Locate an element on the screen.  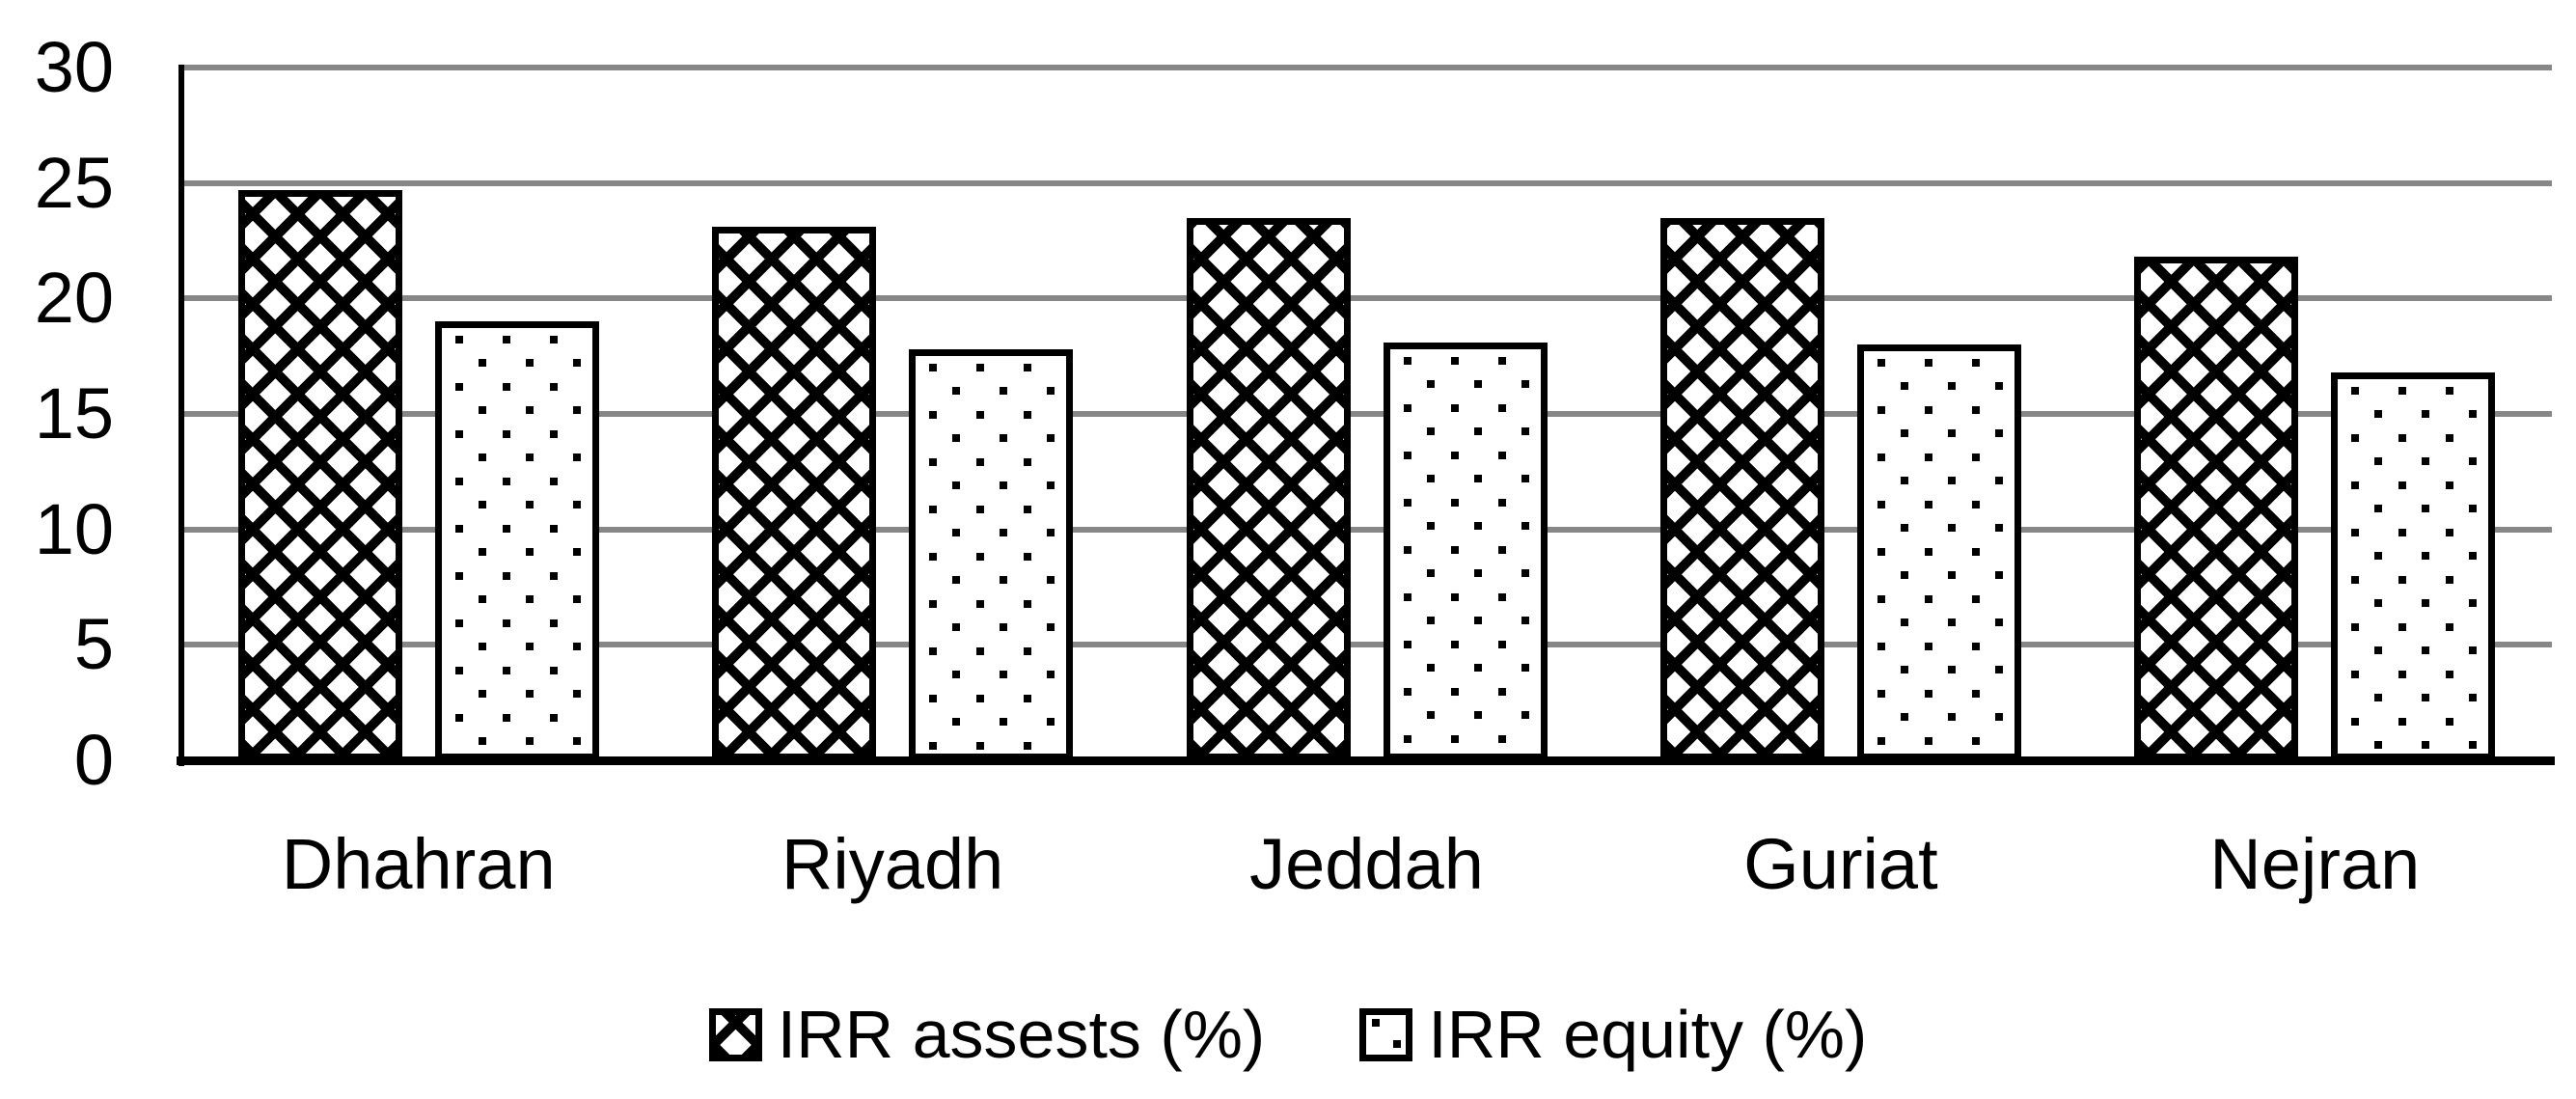
legend-item-irr-equity: IRR equity (%) is located at coordinates (1613, 1034).